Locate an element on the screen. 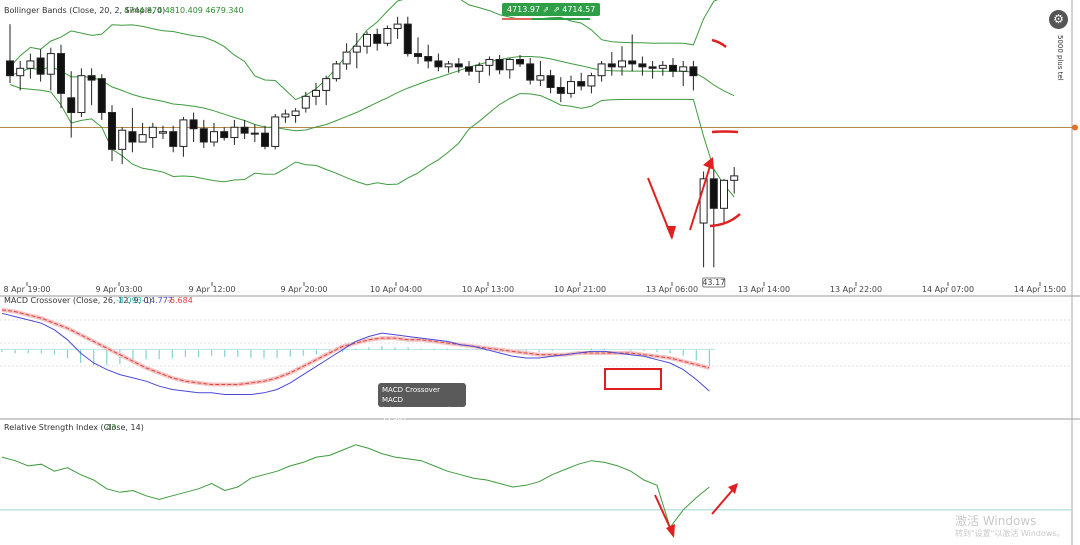  macd-tooltip-line-1: MACD Crossover MACD is located at coordinates (411, 395).